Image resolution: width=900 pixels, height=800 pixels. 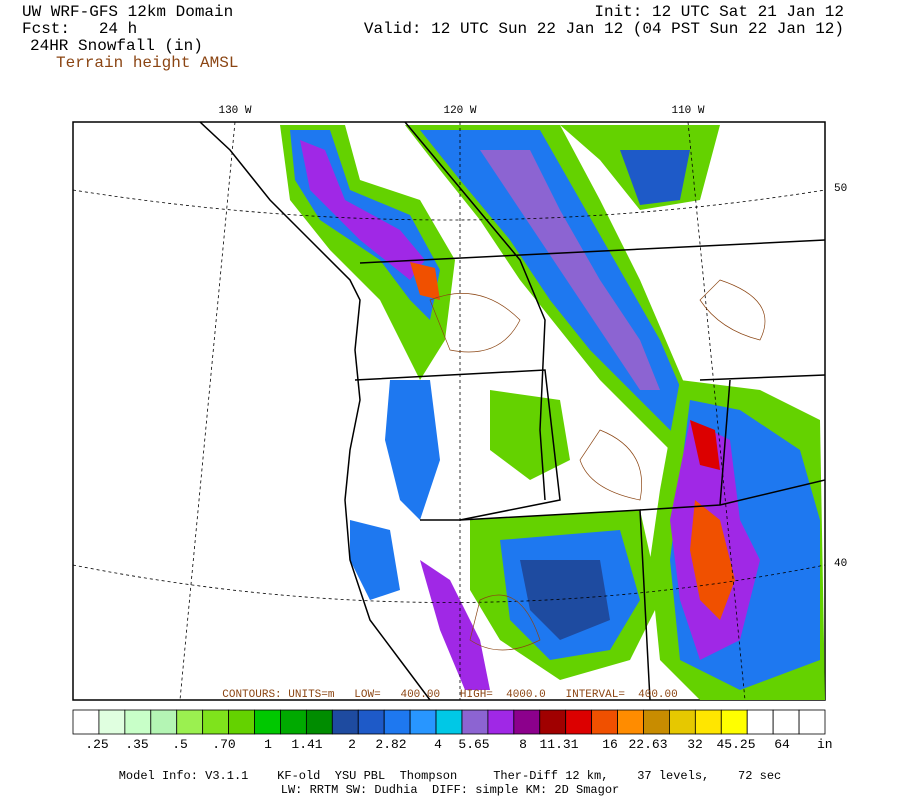 What do you see at coordinates (390, 744) in the screenshot?
I see `colorbar-label: 2.82` at bounding box center [390, 744].